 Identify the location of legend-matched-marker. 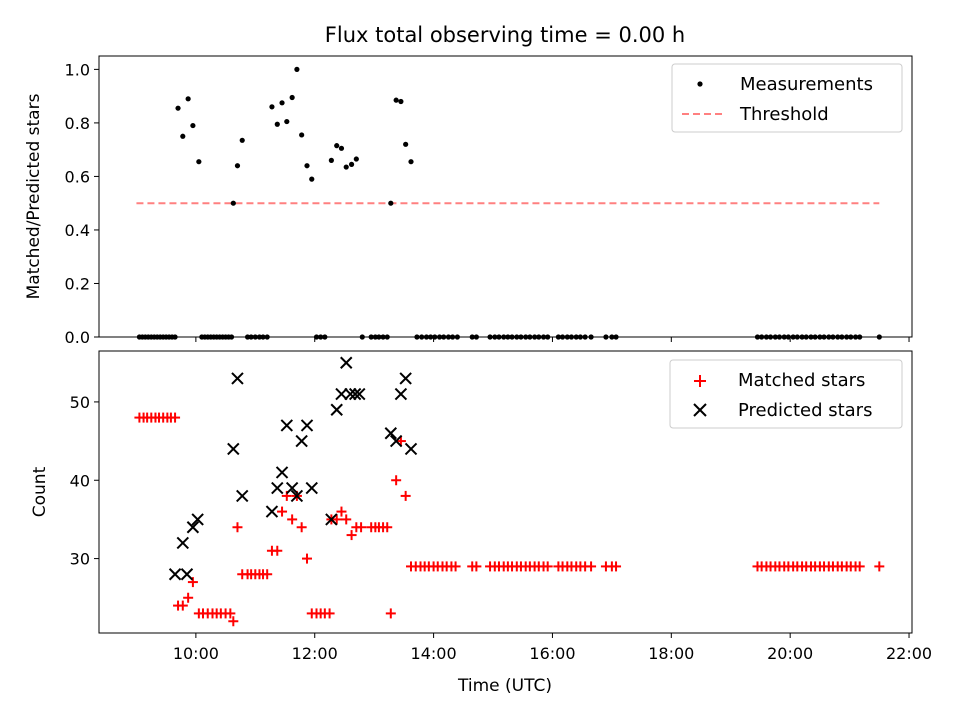
(700, 381).